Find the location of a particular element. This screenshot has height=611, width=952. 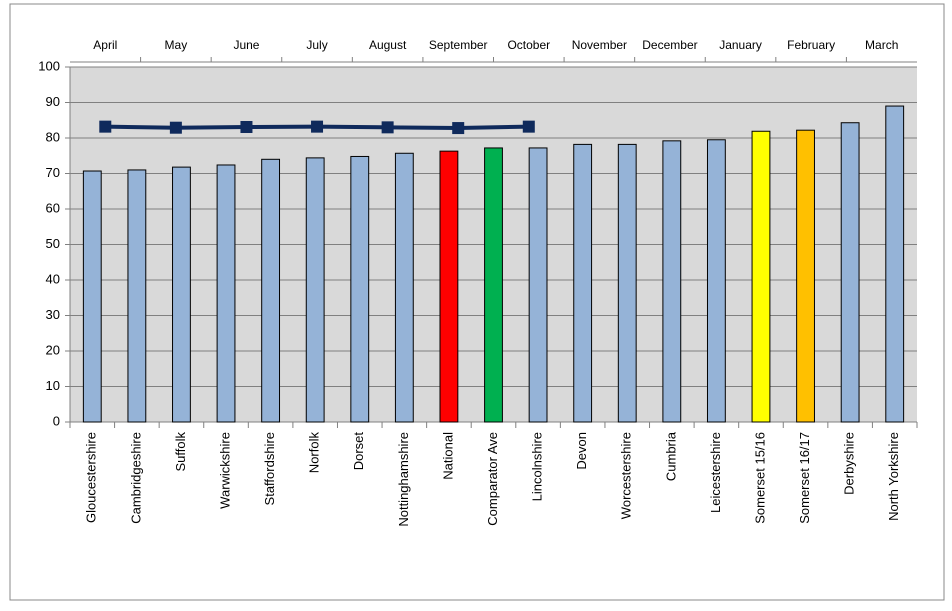

y-tick-label: 0 is located at coordinates (56, 420).